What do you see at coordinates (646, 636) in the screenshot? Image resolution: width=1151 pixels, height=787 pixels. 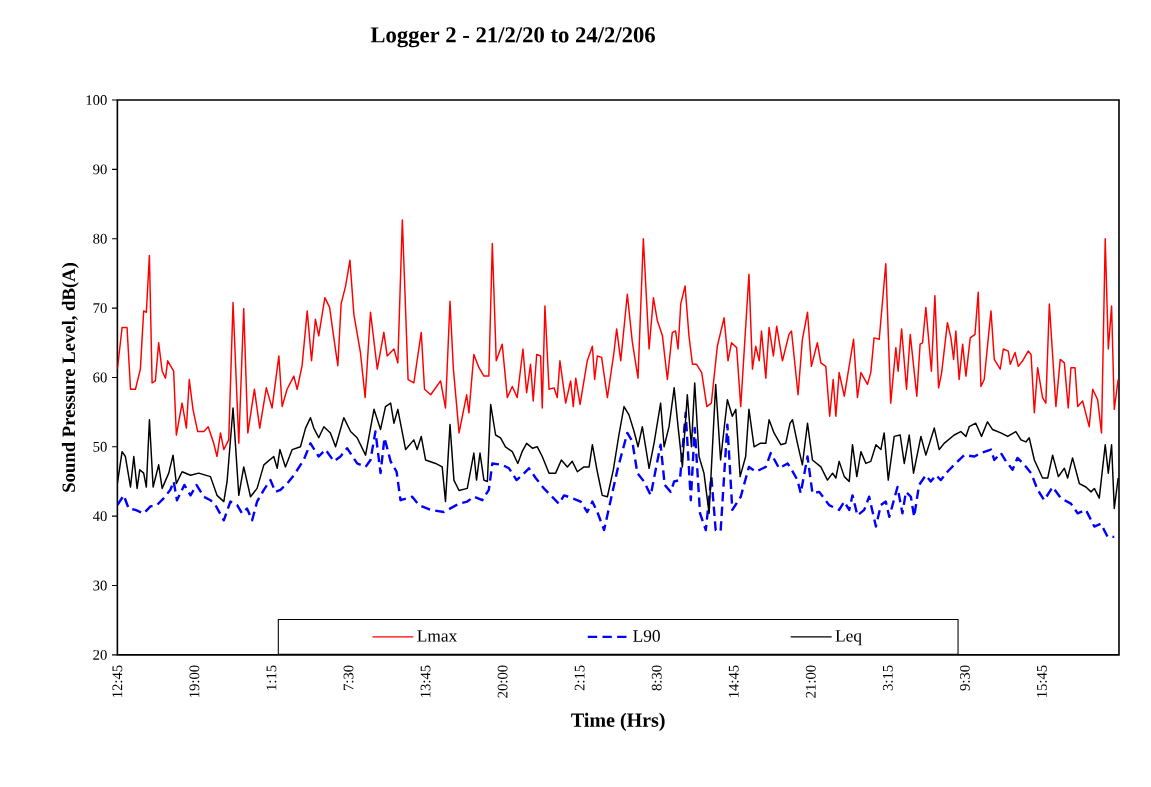 I see `legend-label: L90` at bounding box center [646, 636].